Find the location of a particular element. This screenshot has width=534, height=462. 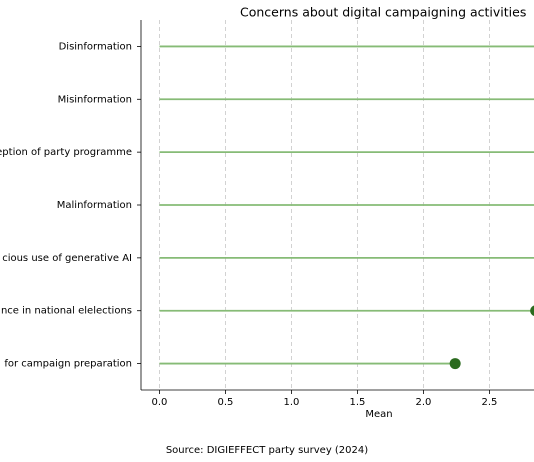

x-tick-label: 1.0 is located at coordinates (292, 402).